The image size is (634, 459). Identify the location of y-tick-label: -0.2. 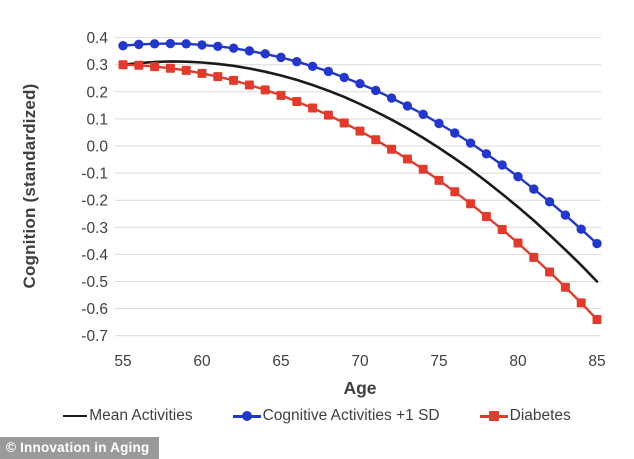
(94, 201).